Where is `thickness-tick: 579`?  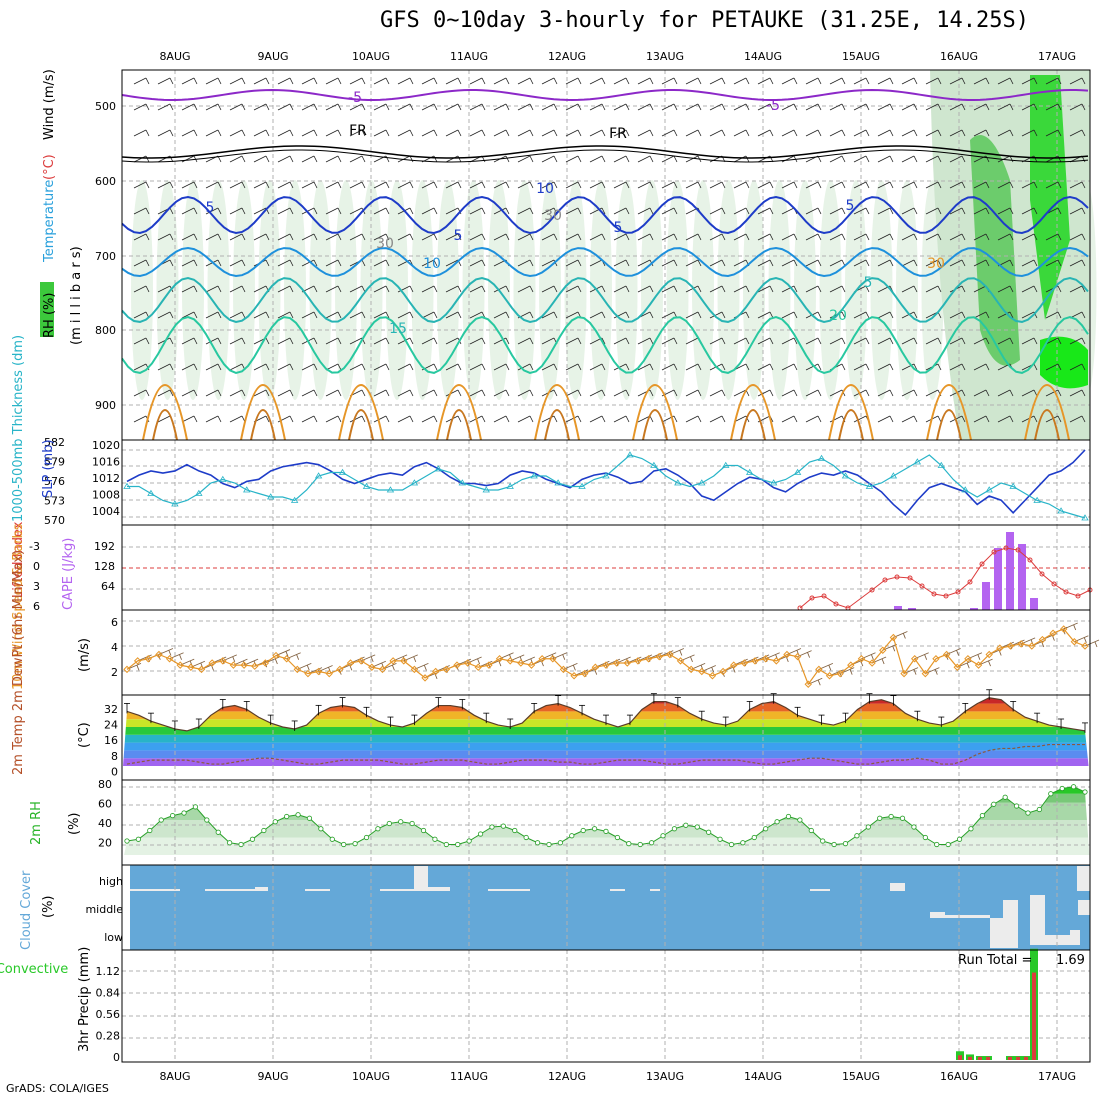 thickness-tick: 579 is located at coordinates (54, 462).